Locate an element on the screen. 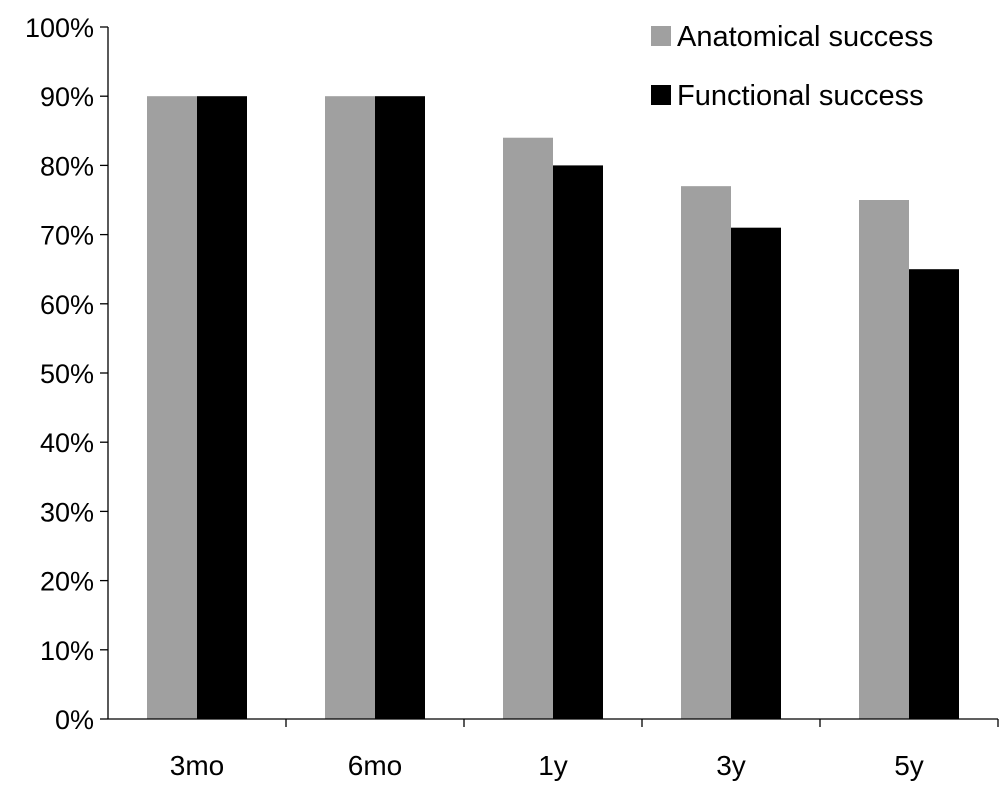 This screenshot has height=790, width=1005. y-tick-label: 50% is located at coordinates (67, 374).